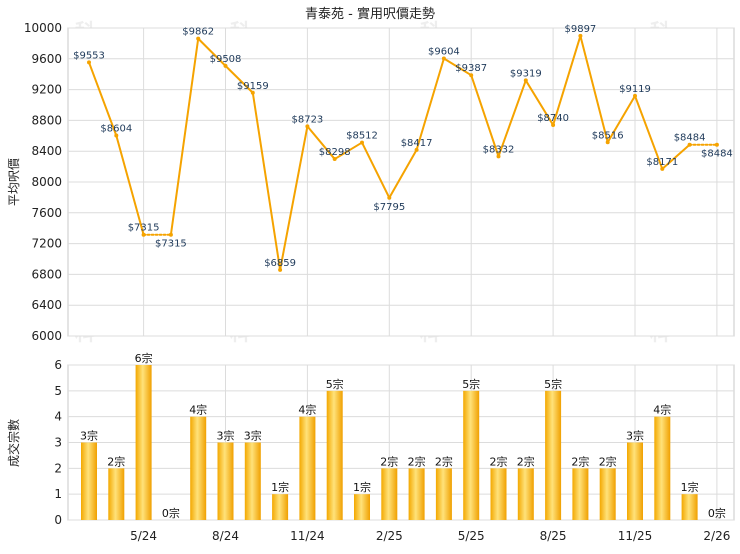 This screenshot has width=740, height=554. Describe the element at coordinates (144, 358) in the screenshot. I see `volume-data-label: 6宗` at that location.